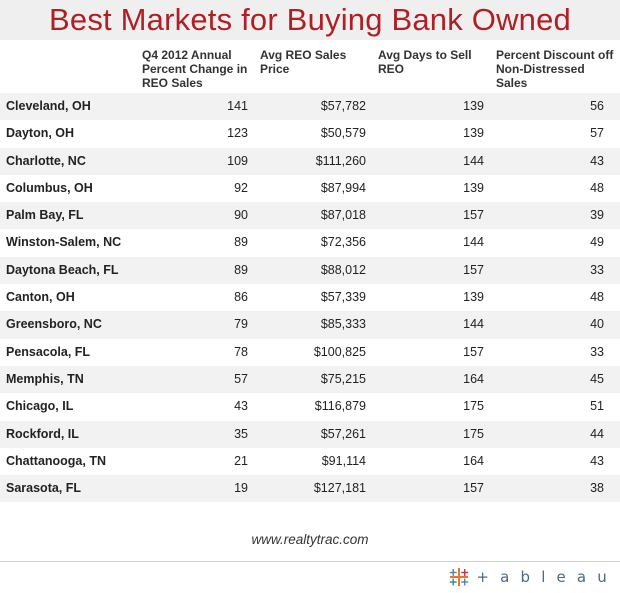 This screenshot has height=593, width=620. Describe the element at coordinates (343, 133) in the screenshot. I see `avg-price-cell: $50,579` at that location.